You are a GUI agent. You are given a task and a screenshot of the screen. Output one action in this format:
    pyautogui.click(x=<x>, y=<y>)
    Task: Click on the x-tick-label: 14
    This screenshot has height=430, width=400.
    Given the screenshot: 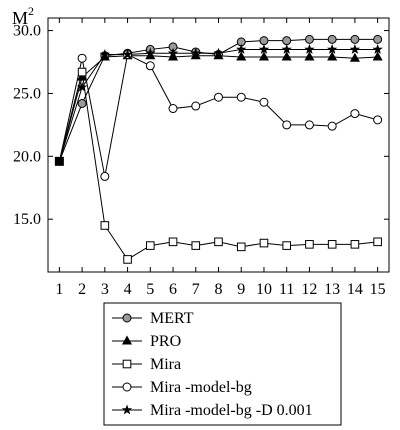 What is the action you would take?
    pyautogui.click(x=355, y=289)
    